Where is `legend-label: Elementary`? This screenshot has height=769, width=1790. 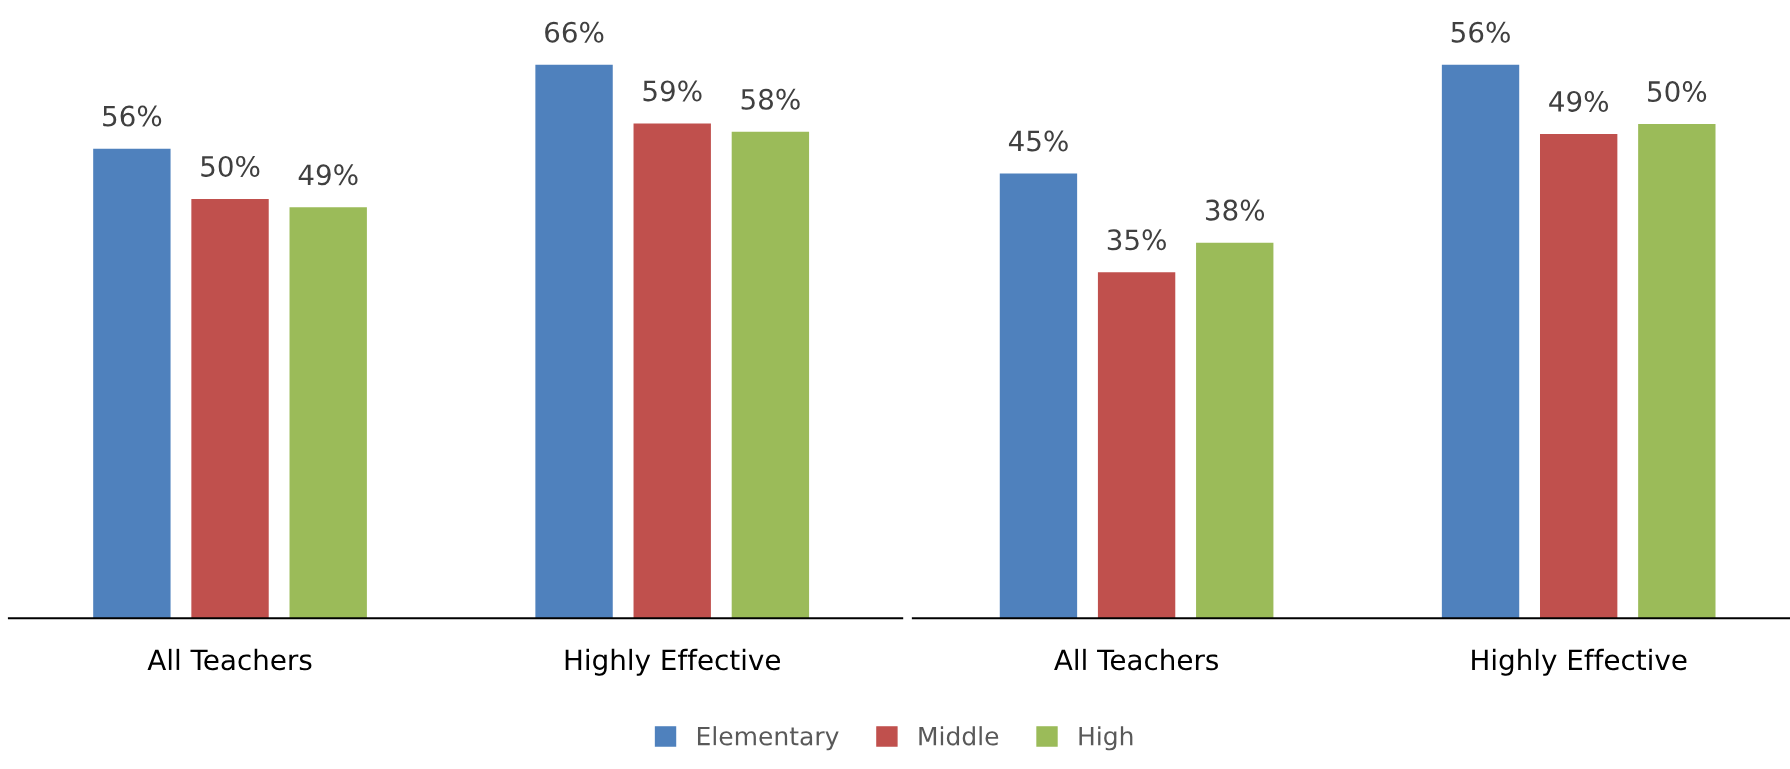 legend-label: Elementary is located at coordinates (768, 738).